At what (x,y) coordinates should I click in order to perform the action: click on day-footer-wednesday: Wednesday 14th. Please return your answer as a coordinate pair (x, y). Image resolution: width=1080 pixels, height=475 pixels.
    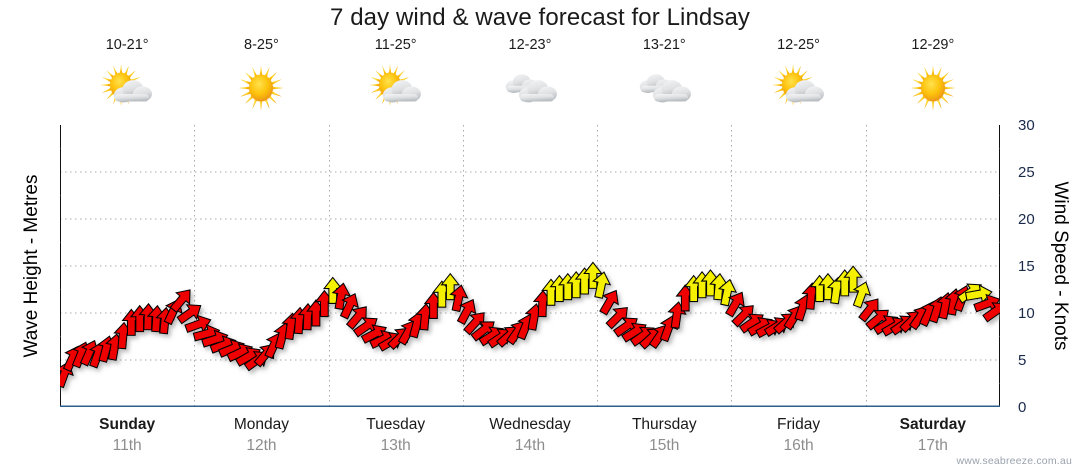
    Looking at the image, I should click on (530, 436).